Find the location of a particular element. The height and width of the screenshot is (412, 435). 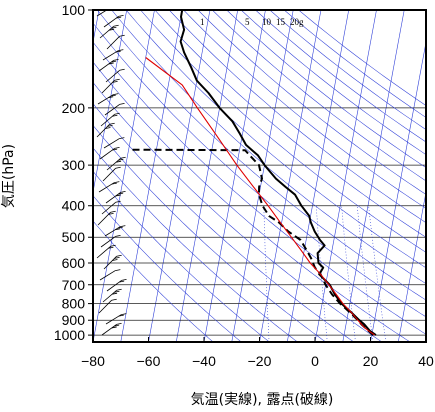

y-tick-label: 800 is located at coordinates (74, 304).